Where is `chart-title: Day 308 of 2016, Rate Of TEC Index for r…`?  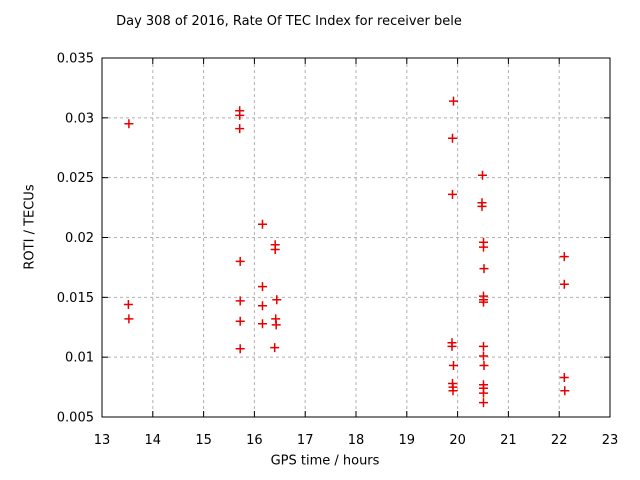 chart-title: Day 308 of 2016, Rate Of TEC Index for r… is located at coordinates (289, 21).